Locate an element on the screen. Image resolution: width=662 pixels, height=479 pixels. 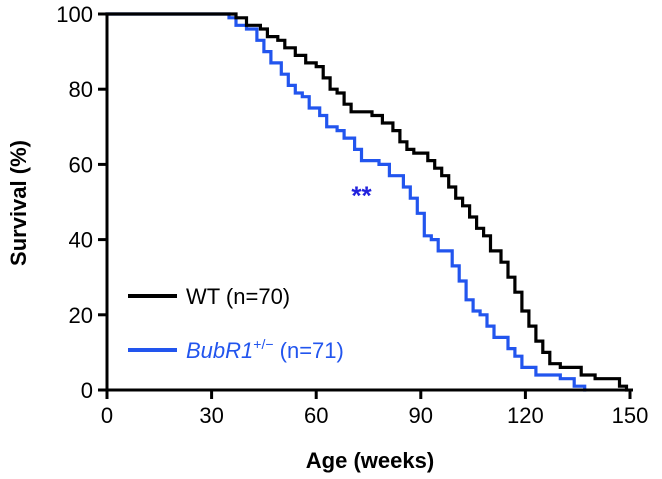
y-tick-label: 40 is located at coordinates (81, 240).